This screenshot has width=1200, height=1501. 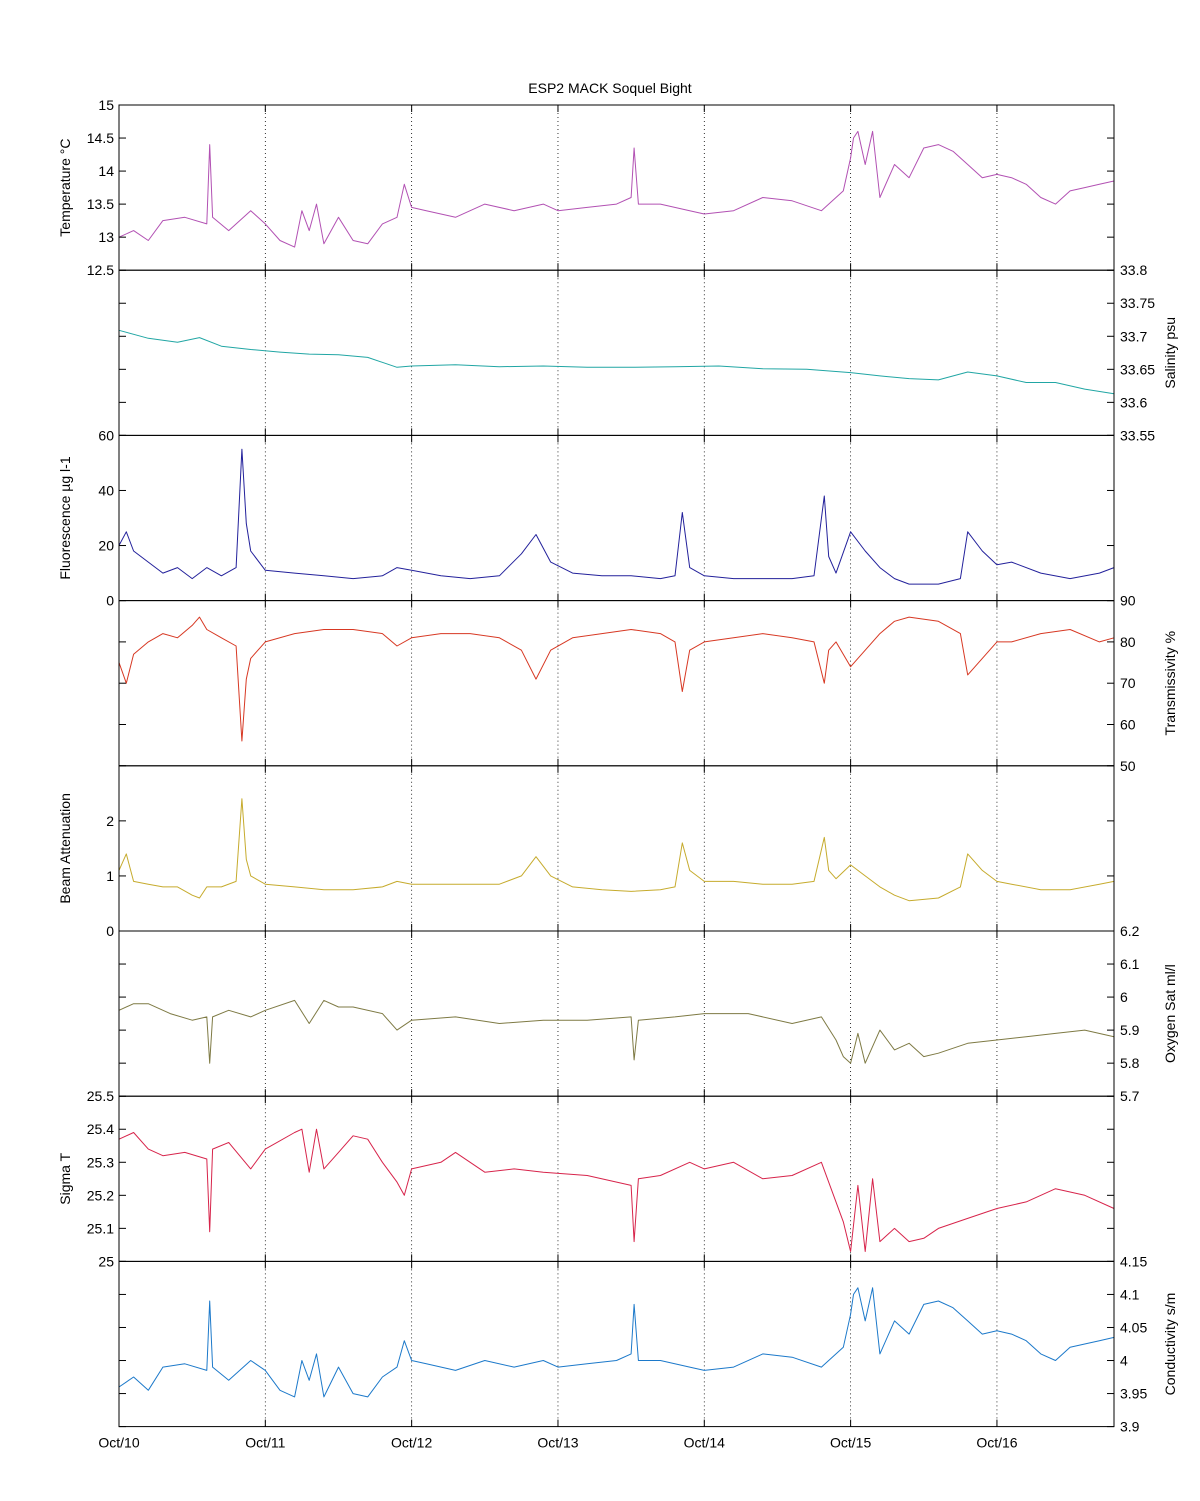 I want to click on y-tick-label: 33.65, so click(x=1137, y=369).